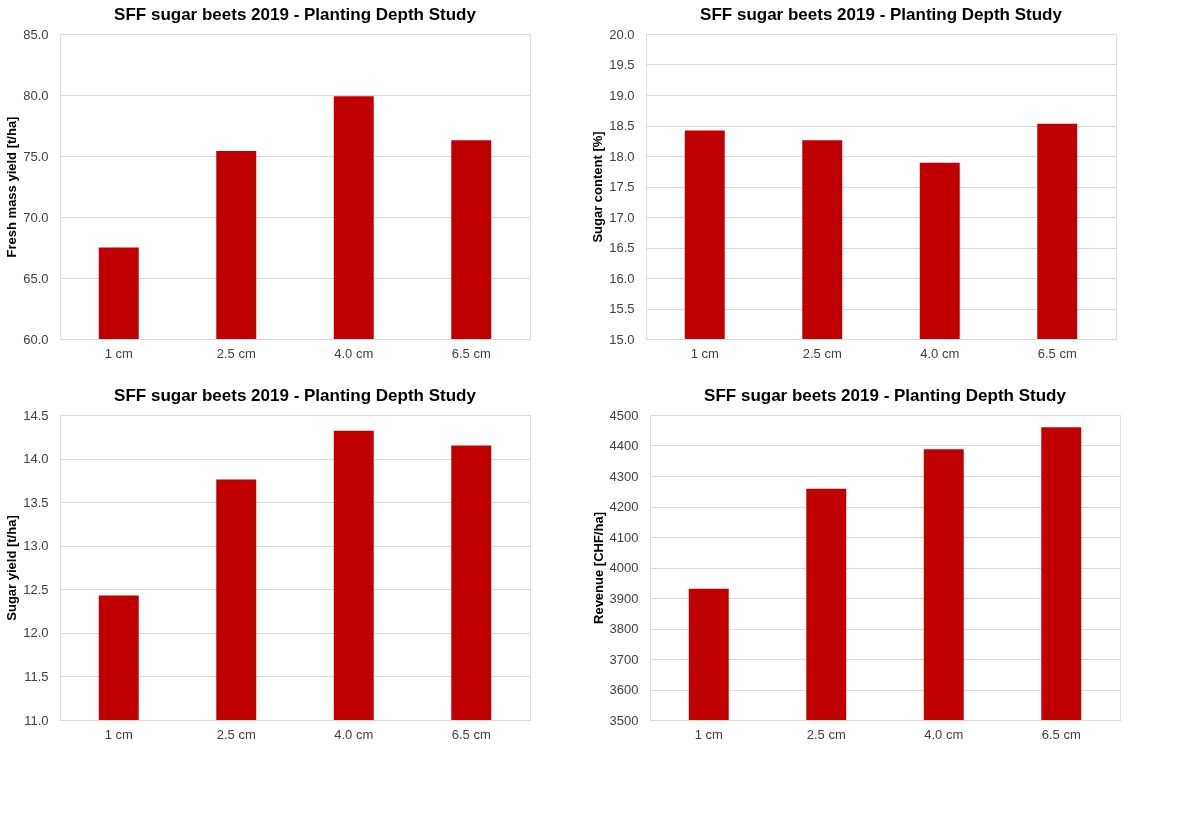 The image size is (1200, 825). I want to click on y-axis-title: Fresh mass yield [t/ha], so click(12, 187).